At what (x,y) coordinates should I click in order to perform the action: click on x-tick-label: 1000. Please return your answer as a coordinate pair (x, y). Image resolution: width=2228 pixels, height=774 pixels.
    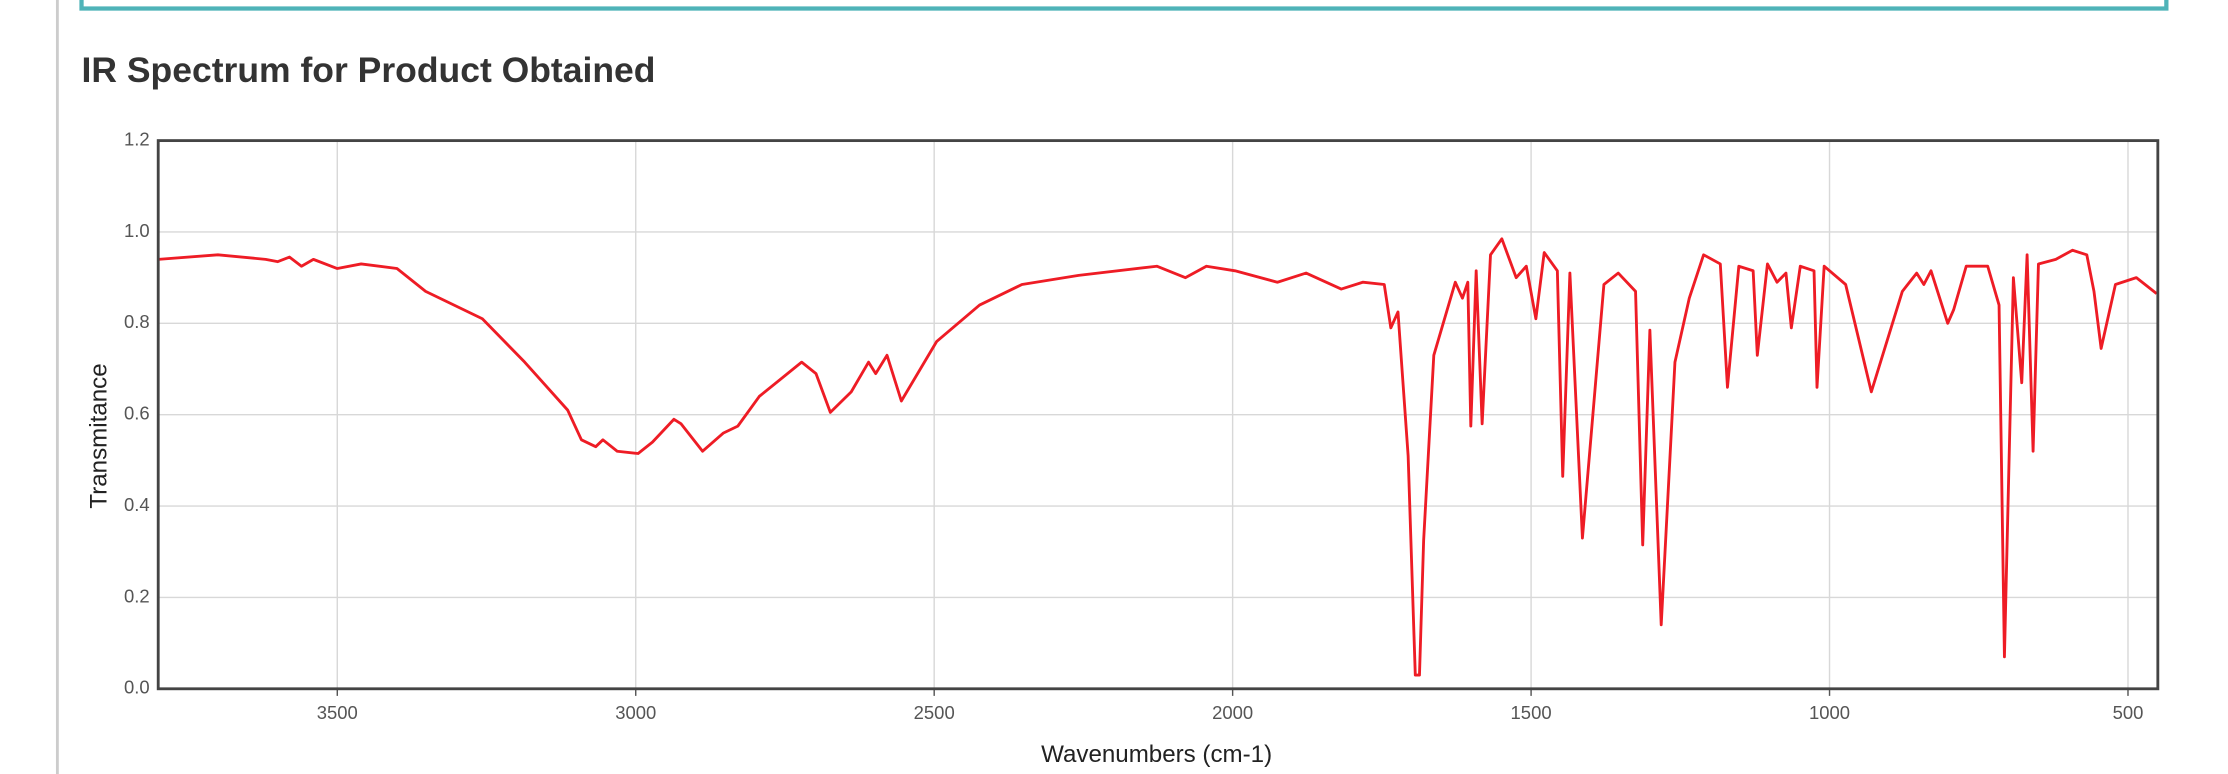
    Looking at the image, I should click on (1829, 712).